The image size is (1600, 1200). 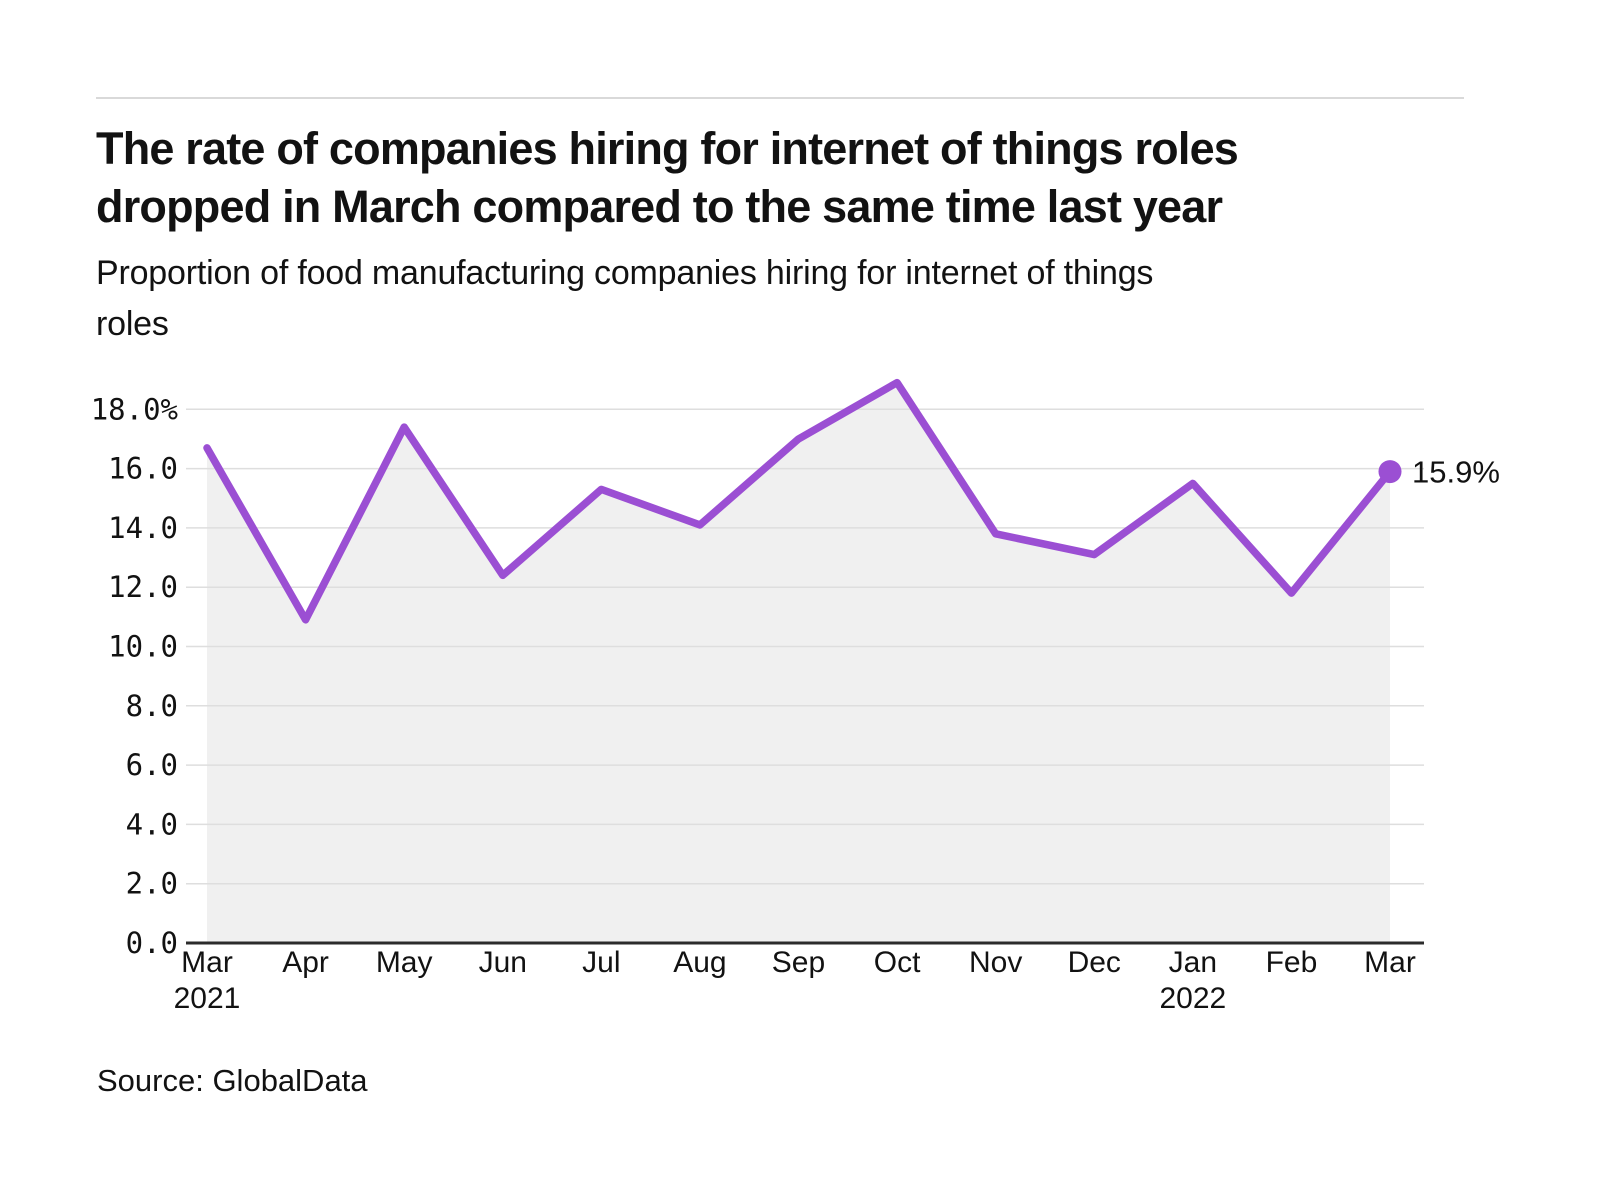 I want to click on end-point-label: 15.9%, so click(x=1456, y=472).